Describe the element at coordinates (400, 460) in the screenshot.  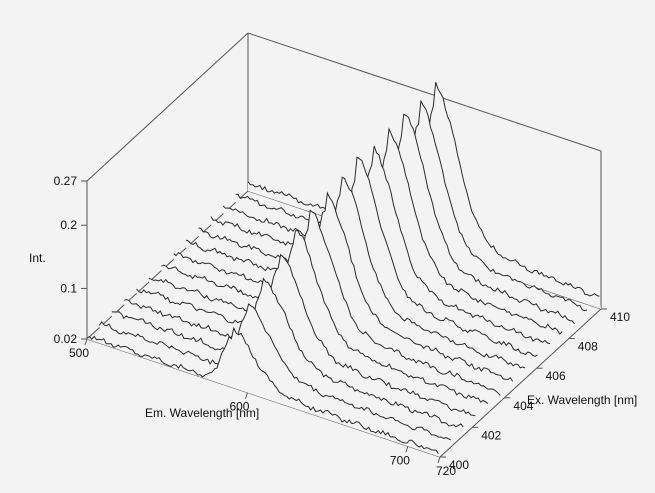
I see `x-tick-label: 700` at that location.